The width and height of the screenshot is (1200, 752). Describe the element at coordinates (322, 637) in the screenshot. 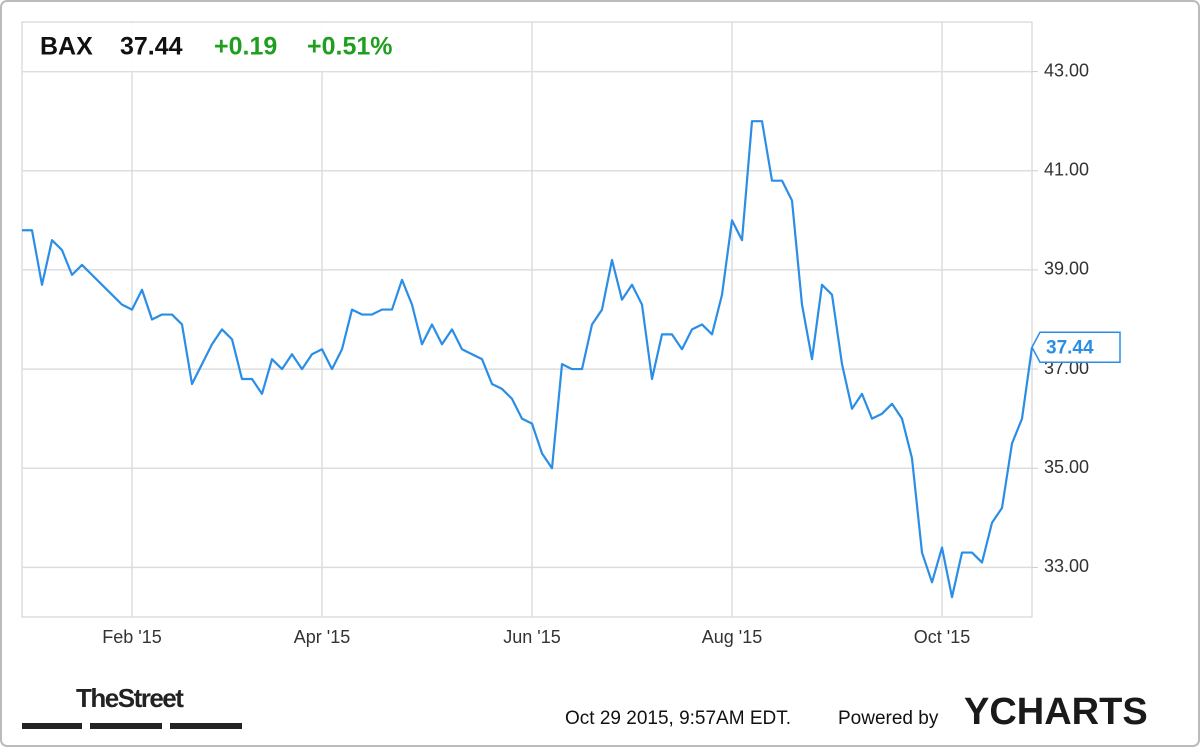

I see `x-tick-label: Apr '15` at that location.